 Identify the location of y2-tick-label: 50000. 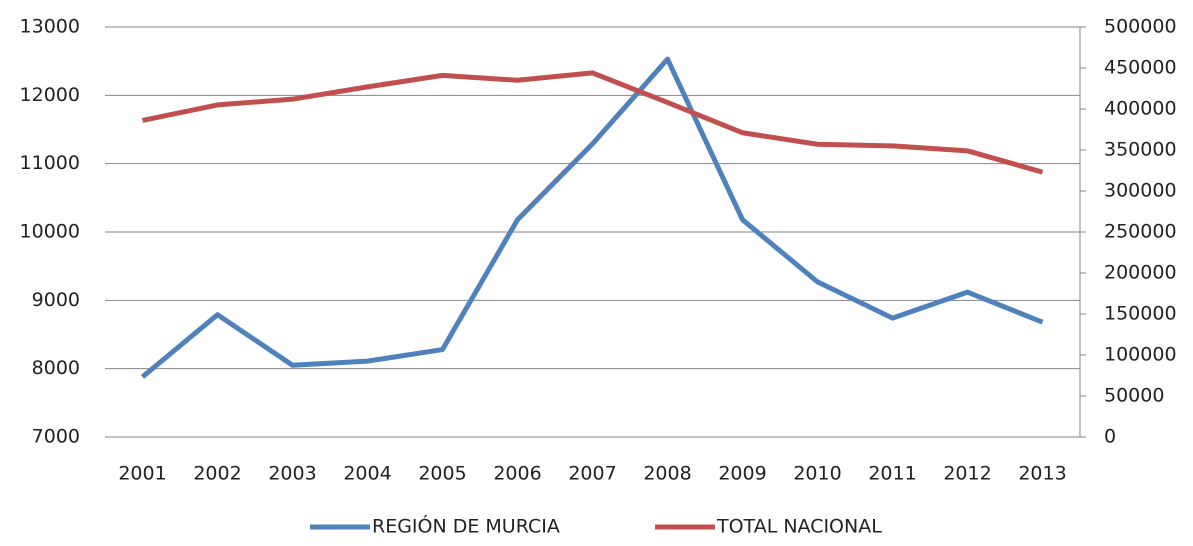
(1134, 396).